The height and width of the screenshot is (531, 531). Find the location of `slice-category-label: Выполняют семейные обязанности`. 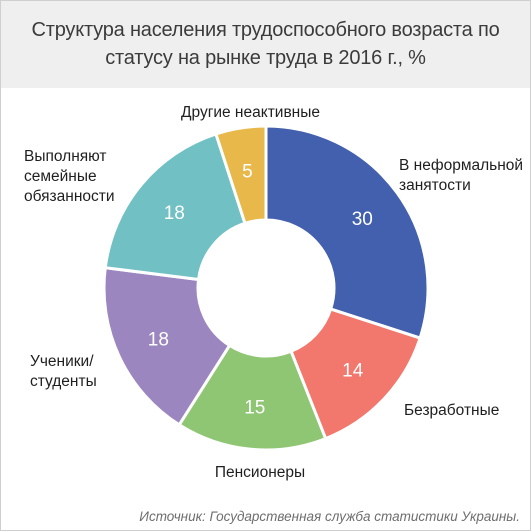

slice-category-label: Выполняют семейные обязанности is located at coordinates (69, 176).